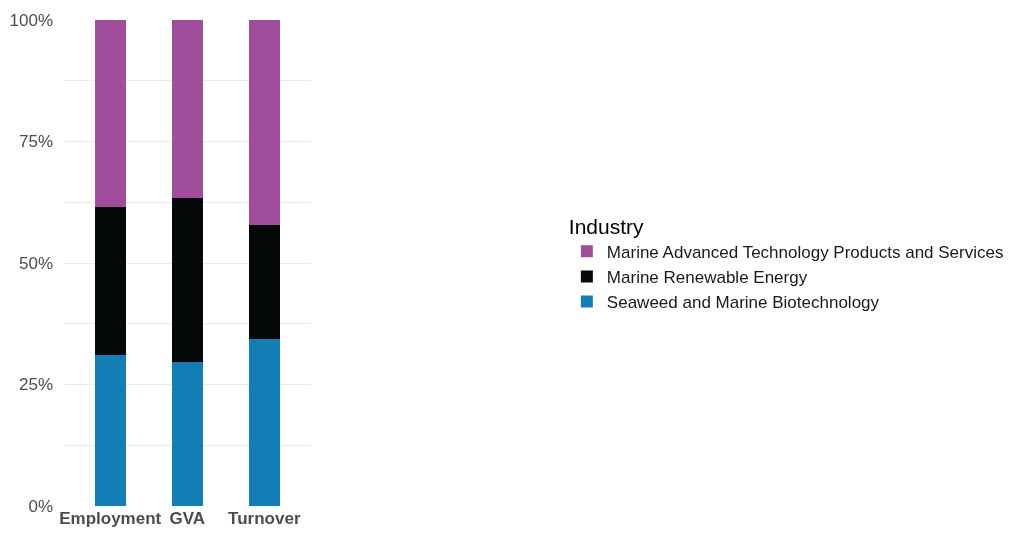 The image size is (1019, 551). I want to click on legend-label: Marine Advanced Technology Products and Services, so click(805, 252).